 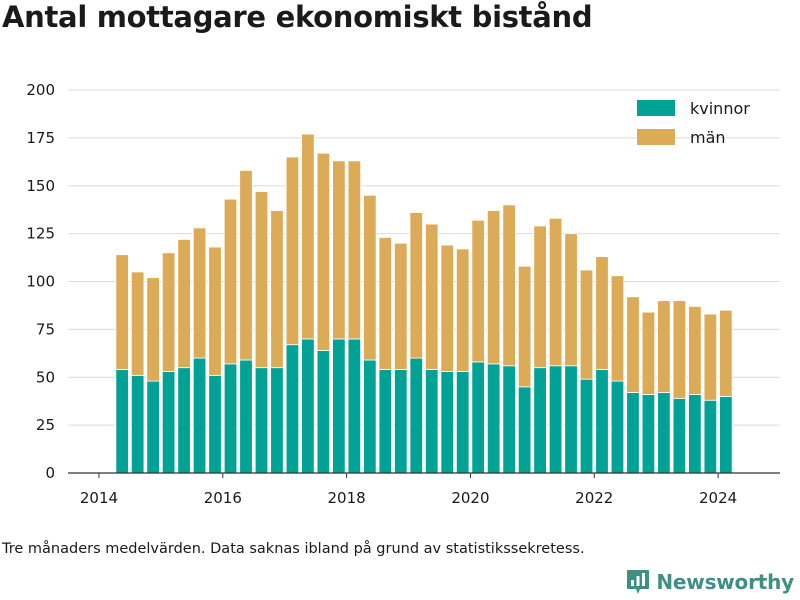 I want to click on legend: kvinnor män, so click(x=693, y=123).